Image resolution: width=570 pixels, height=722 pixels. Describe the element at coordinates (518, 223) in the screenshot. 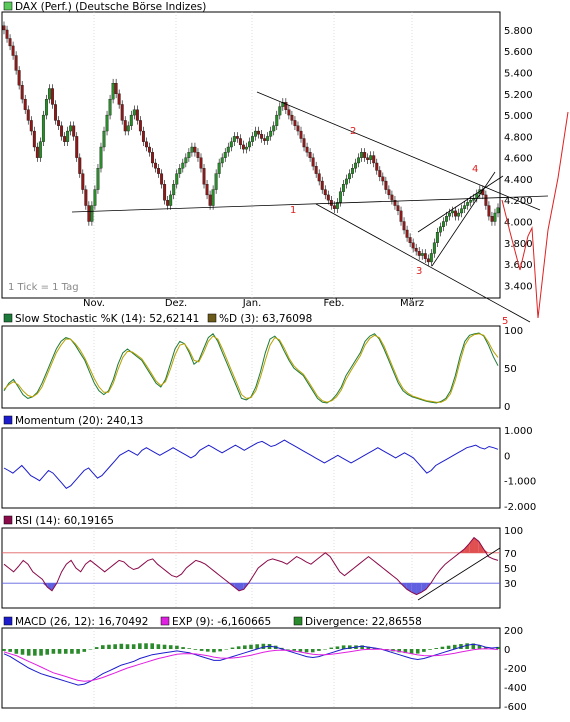

I see `price-y-tick: 4.000` at that location.